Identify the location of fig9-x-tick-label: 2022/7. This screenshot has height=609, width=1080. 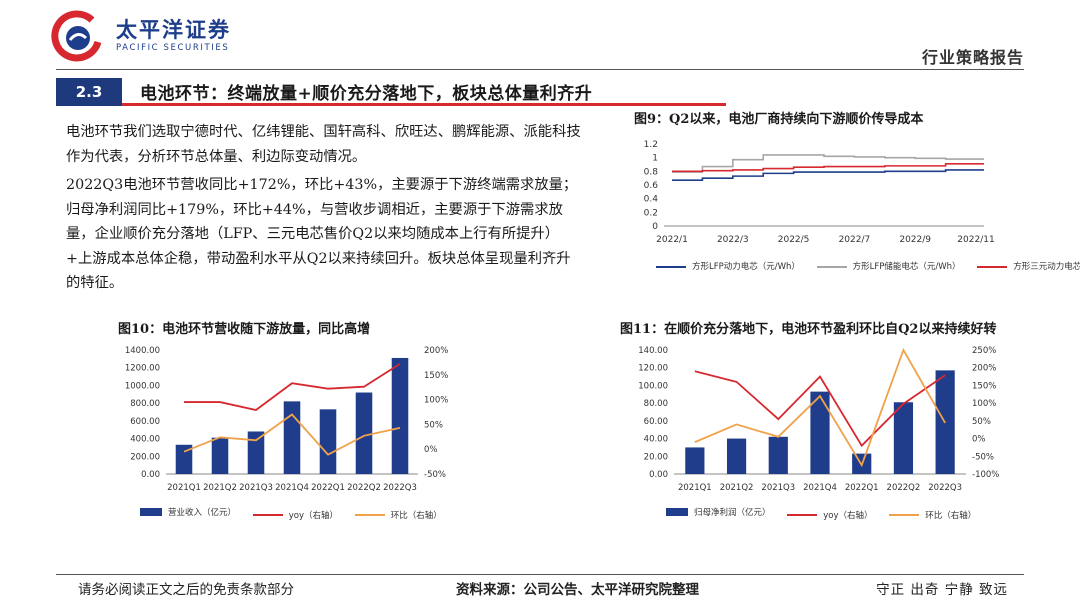
(855, 240).